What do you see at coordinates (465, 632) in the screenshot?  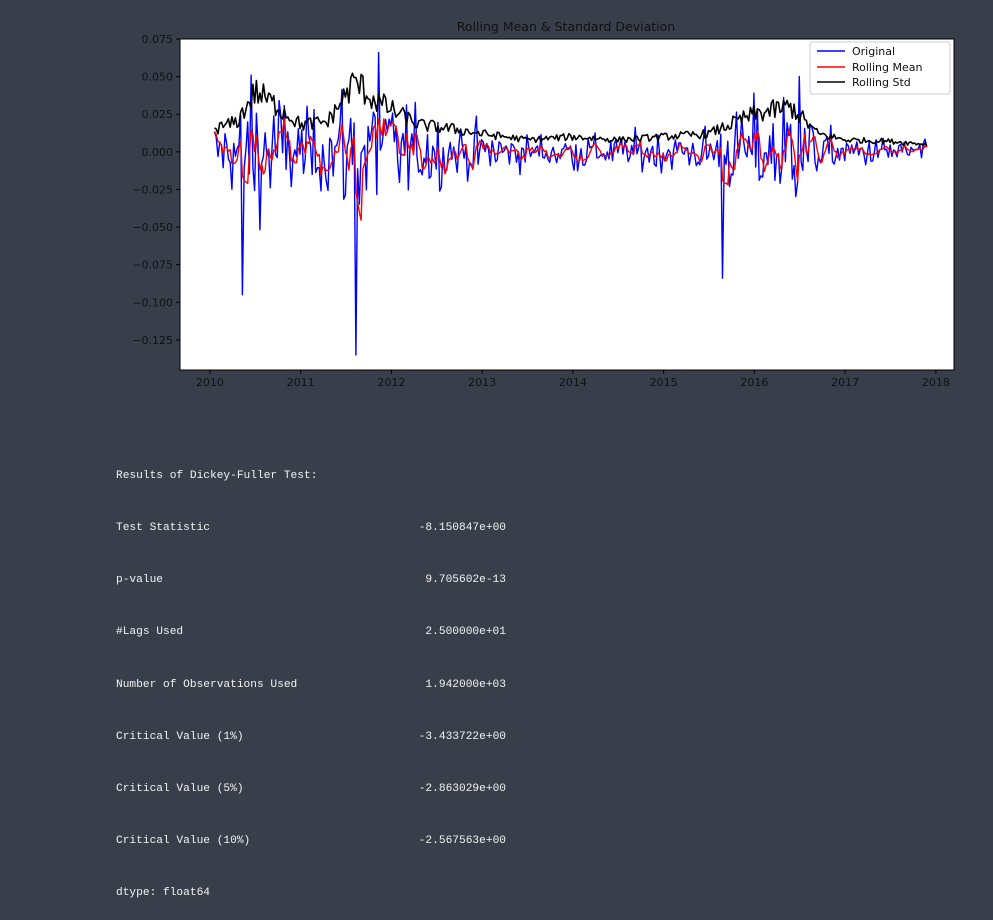 I see `df-value: 2.500000e+01` at bounding box center [465, 632].